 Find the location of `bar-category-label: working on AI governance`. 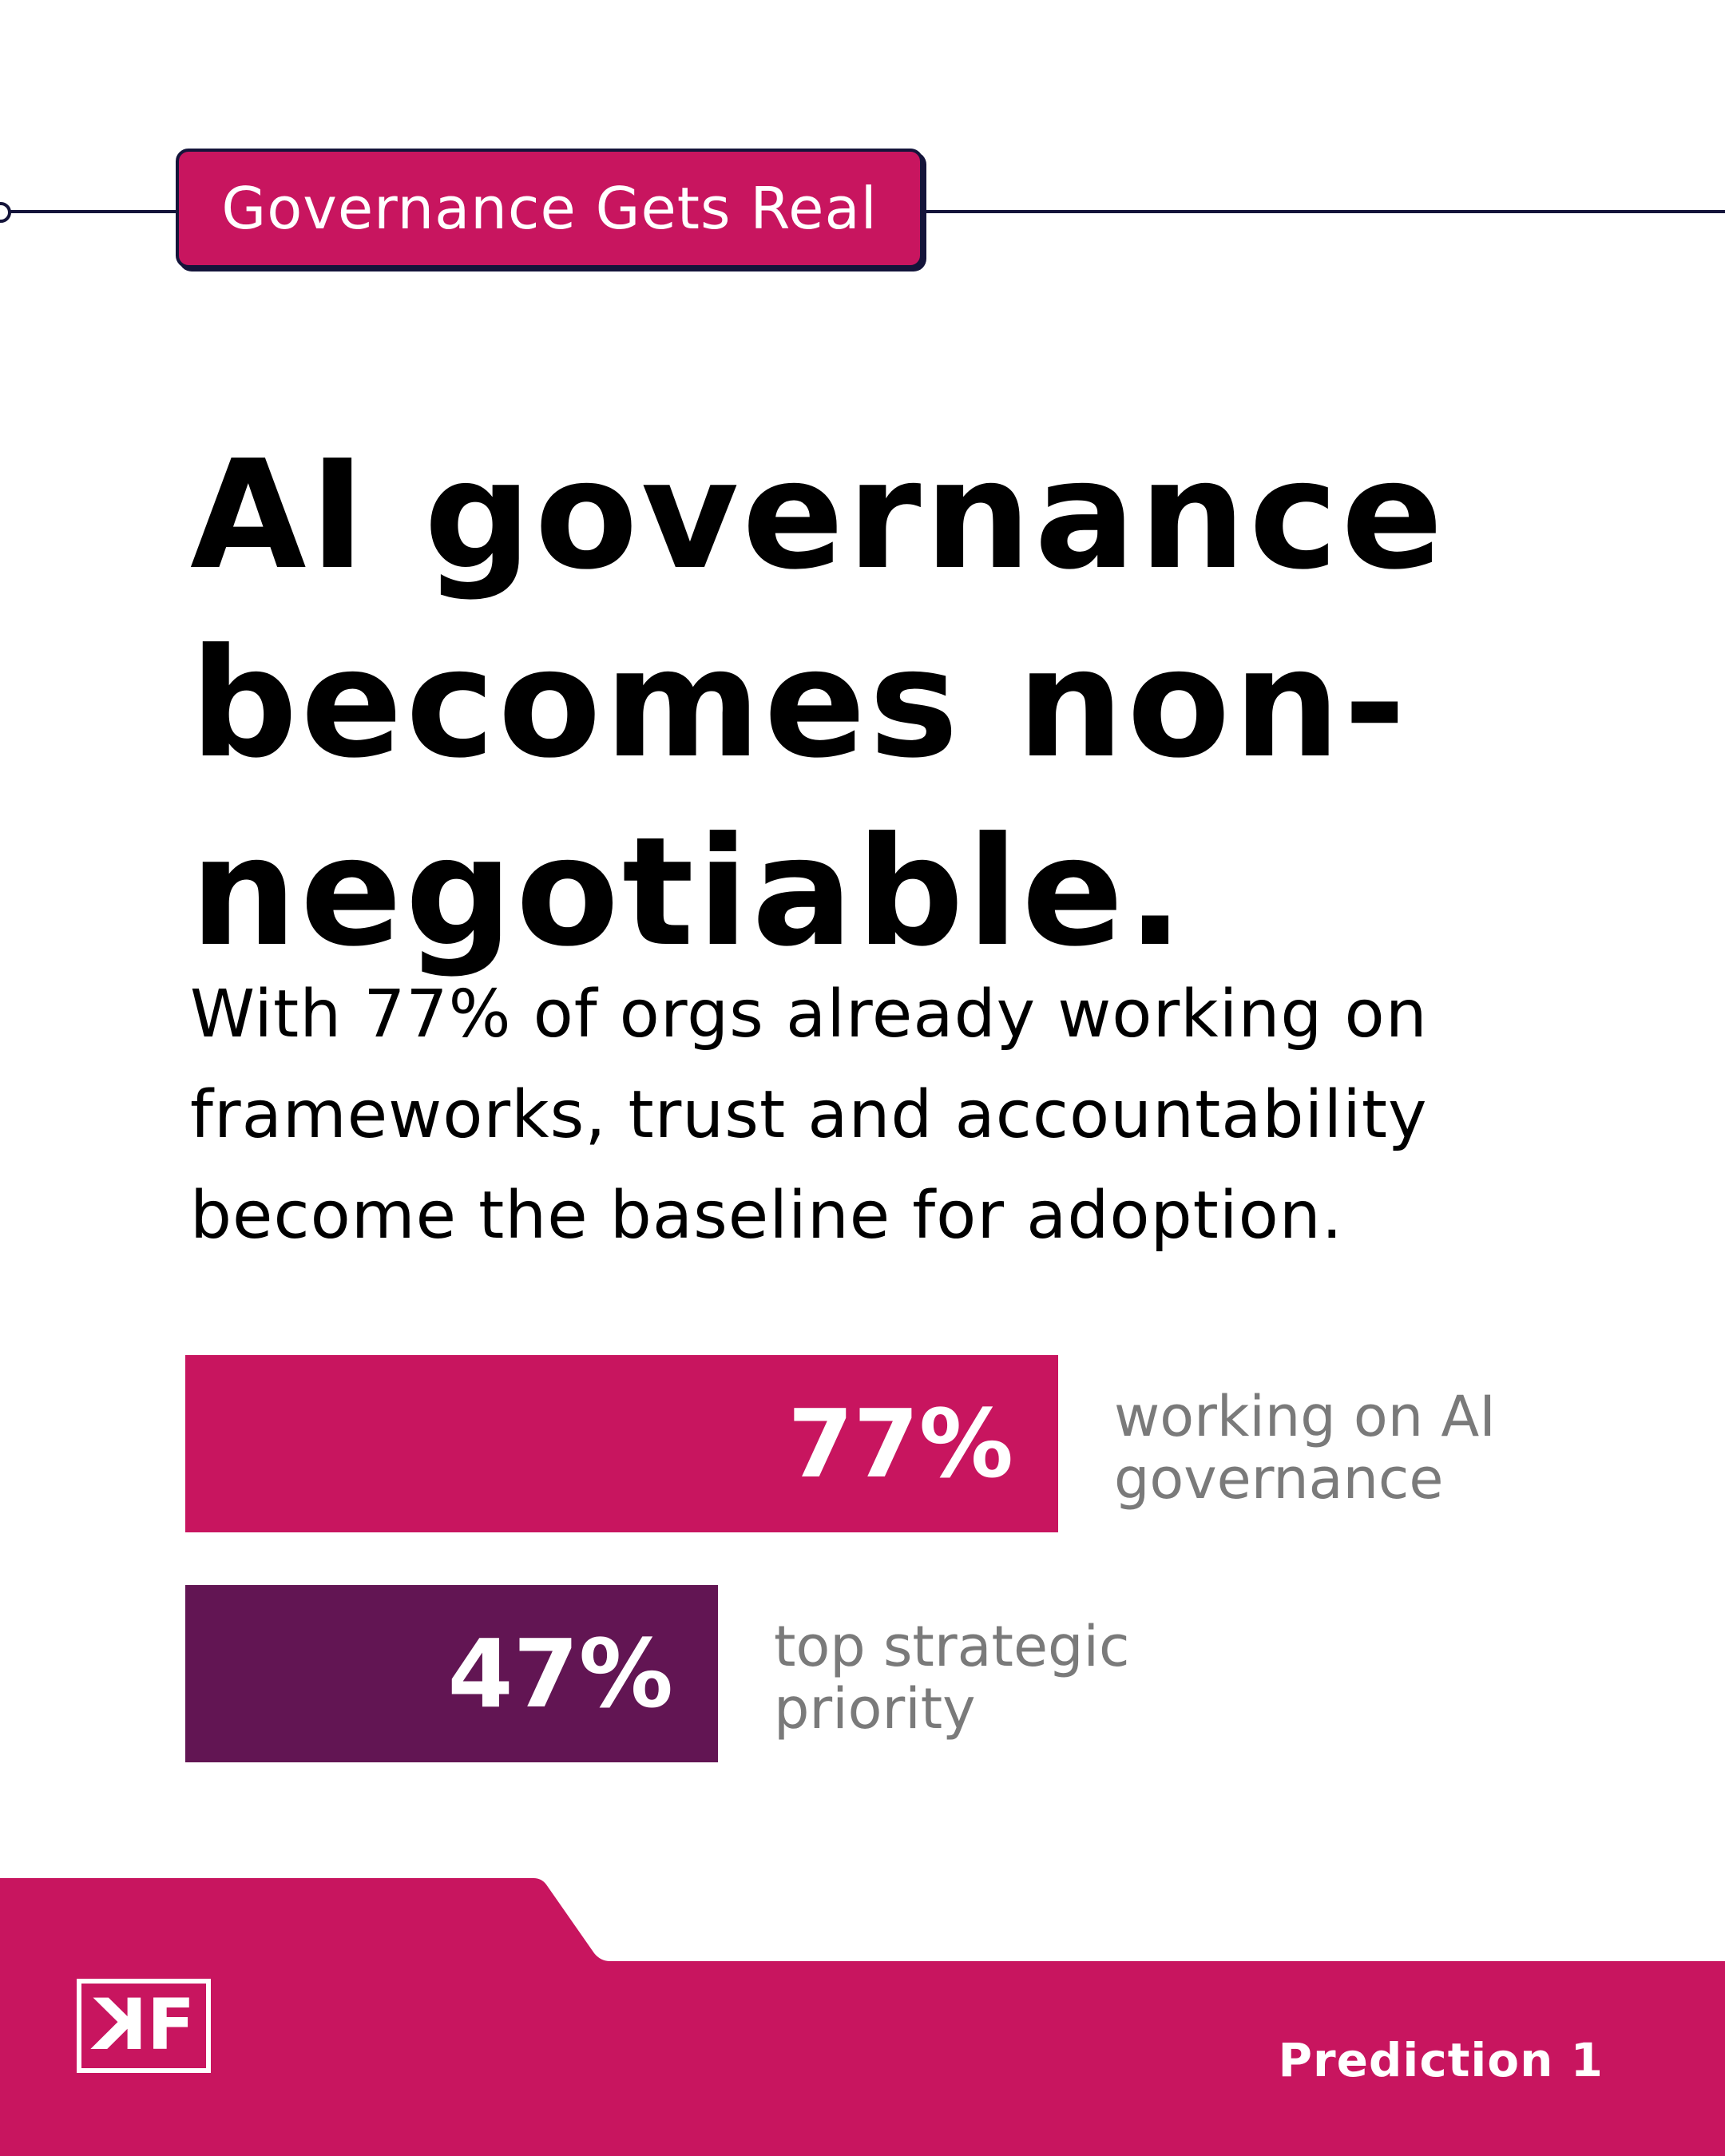

bar-category-label: working on AI governance is located at coordinates (1305, 1447).